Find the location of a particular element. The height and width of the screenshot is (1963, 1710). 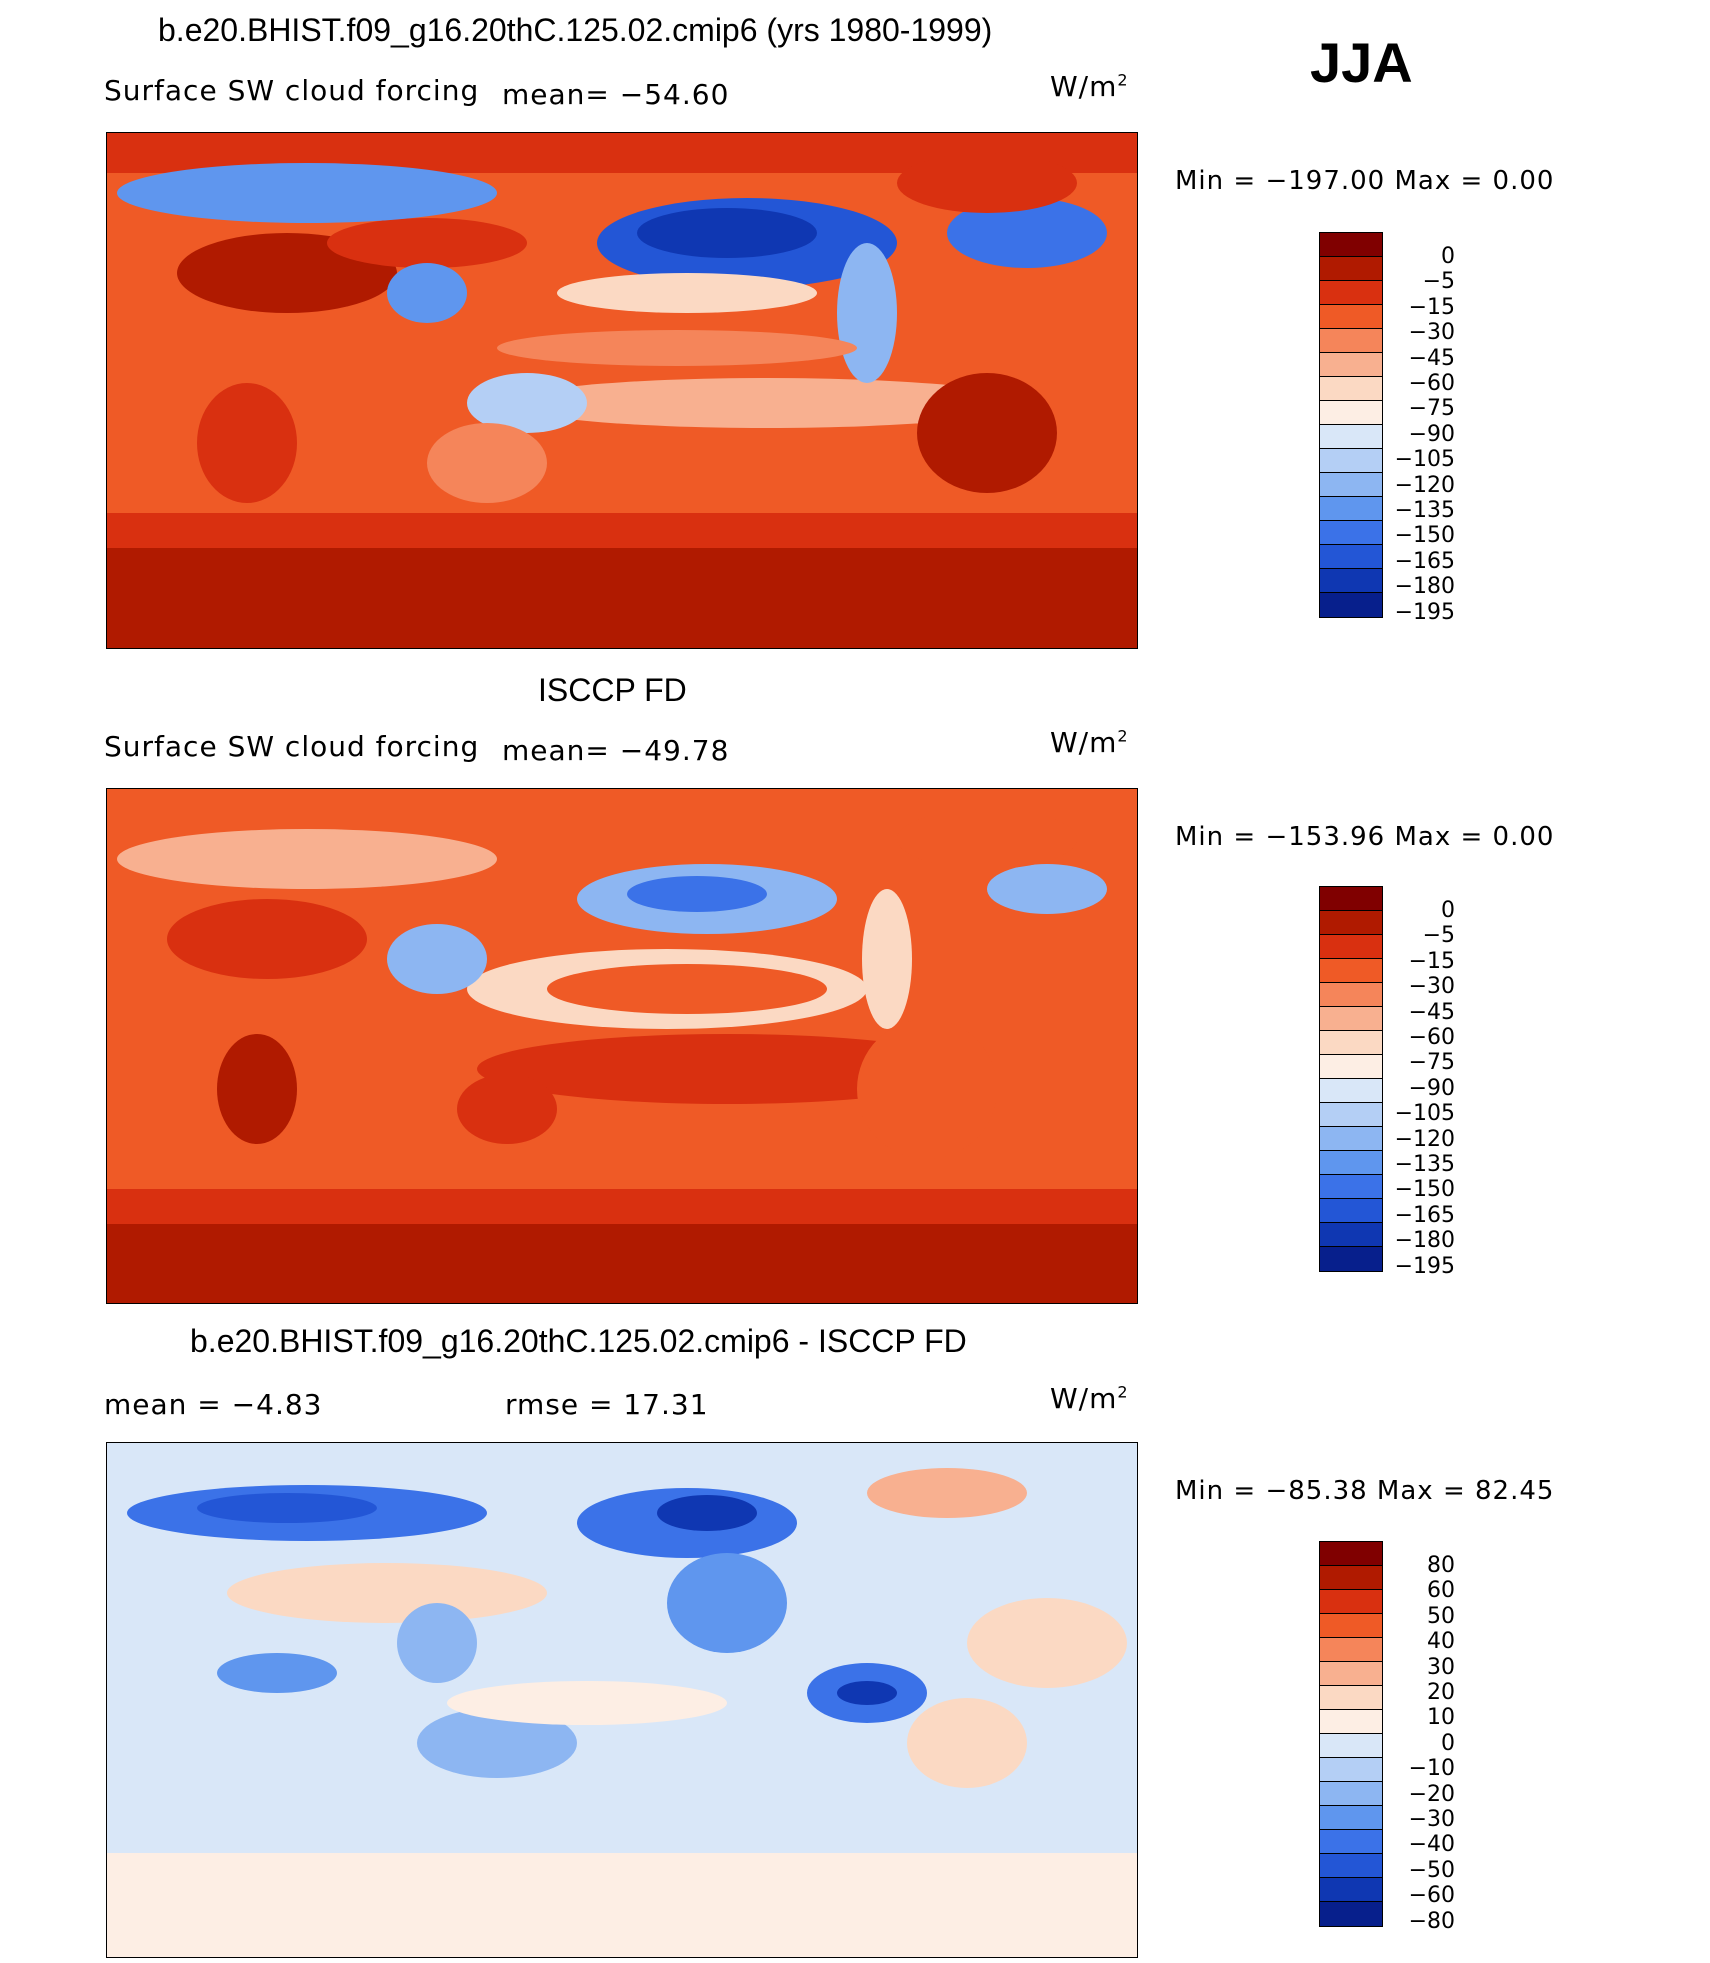

panel-2-minmax: Min = −153.96 Max = 0.00 is located at coordinates (1365, 837).